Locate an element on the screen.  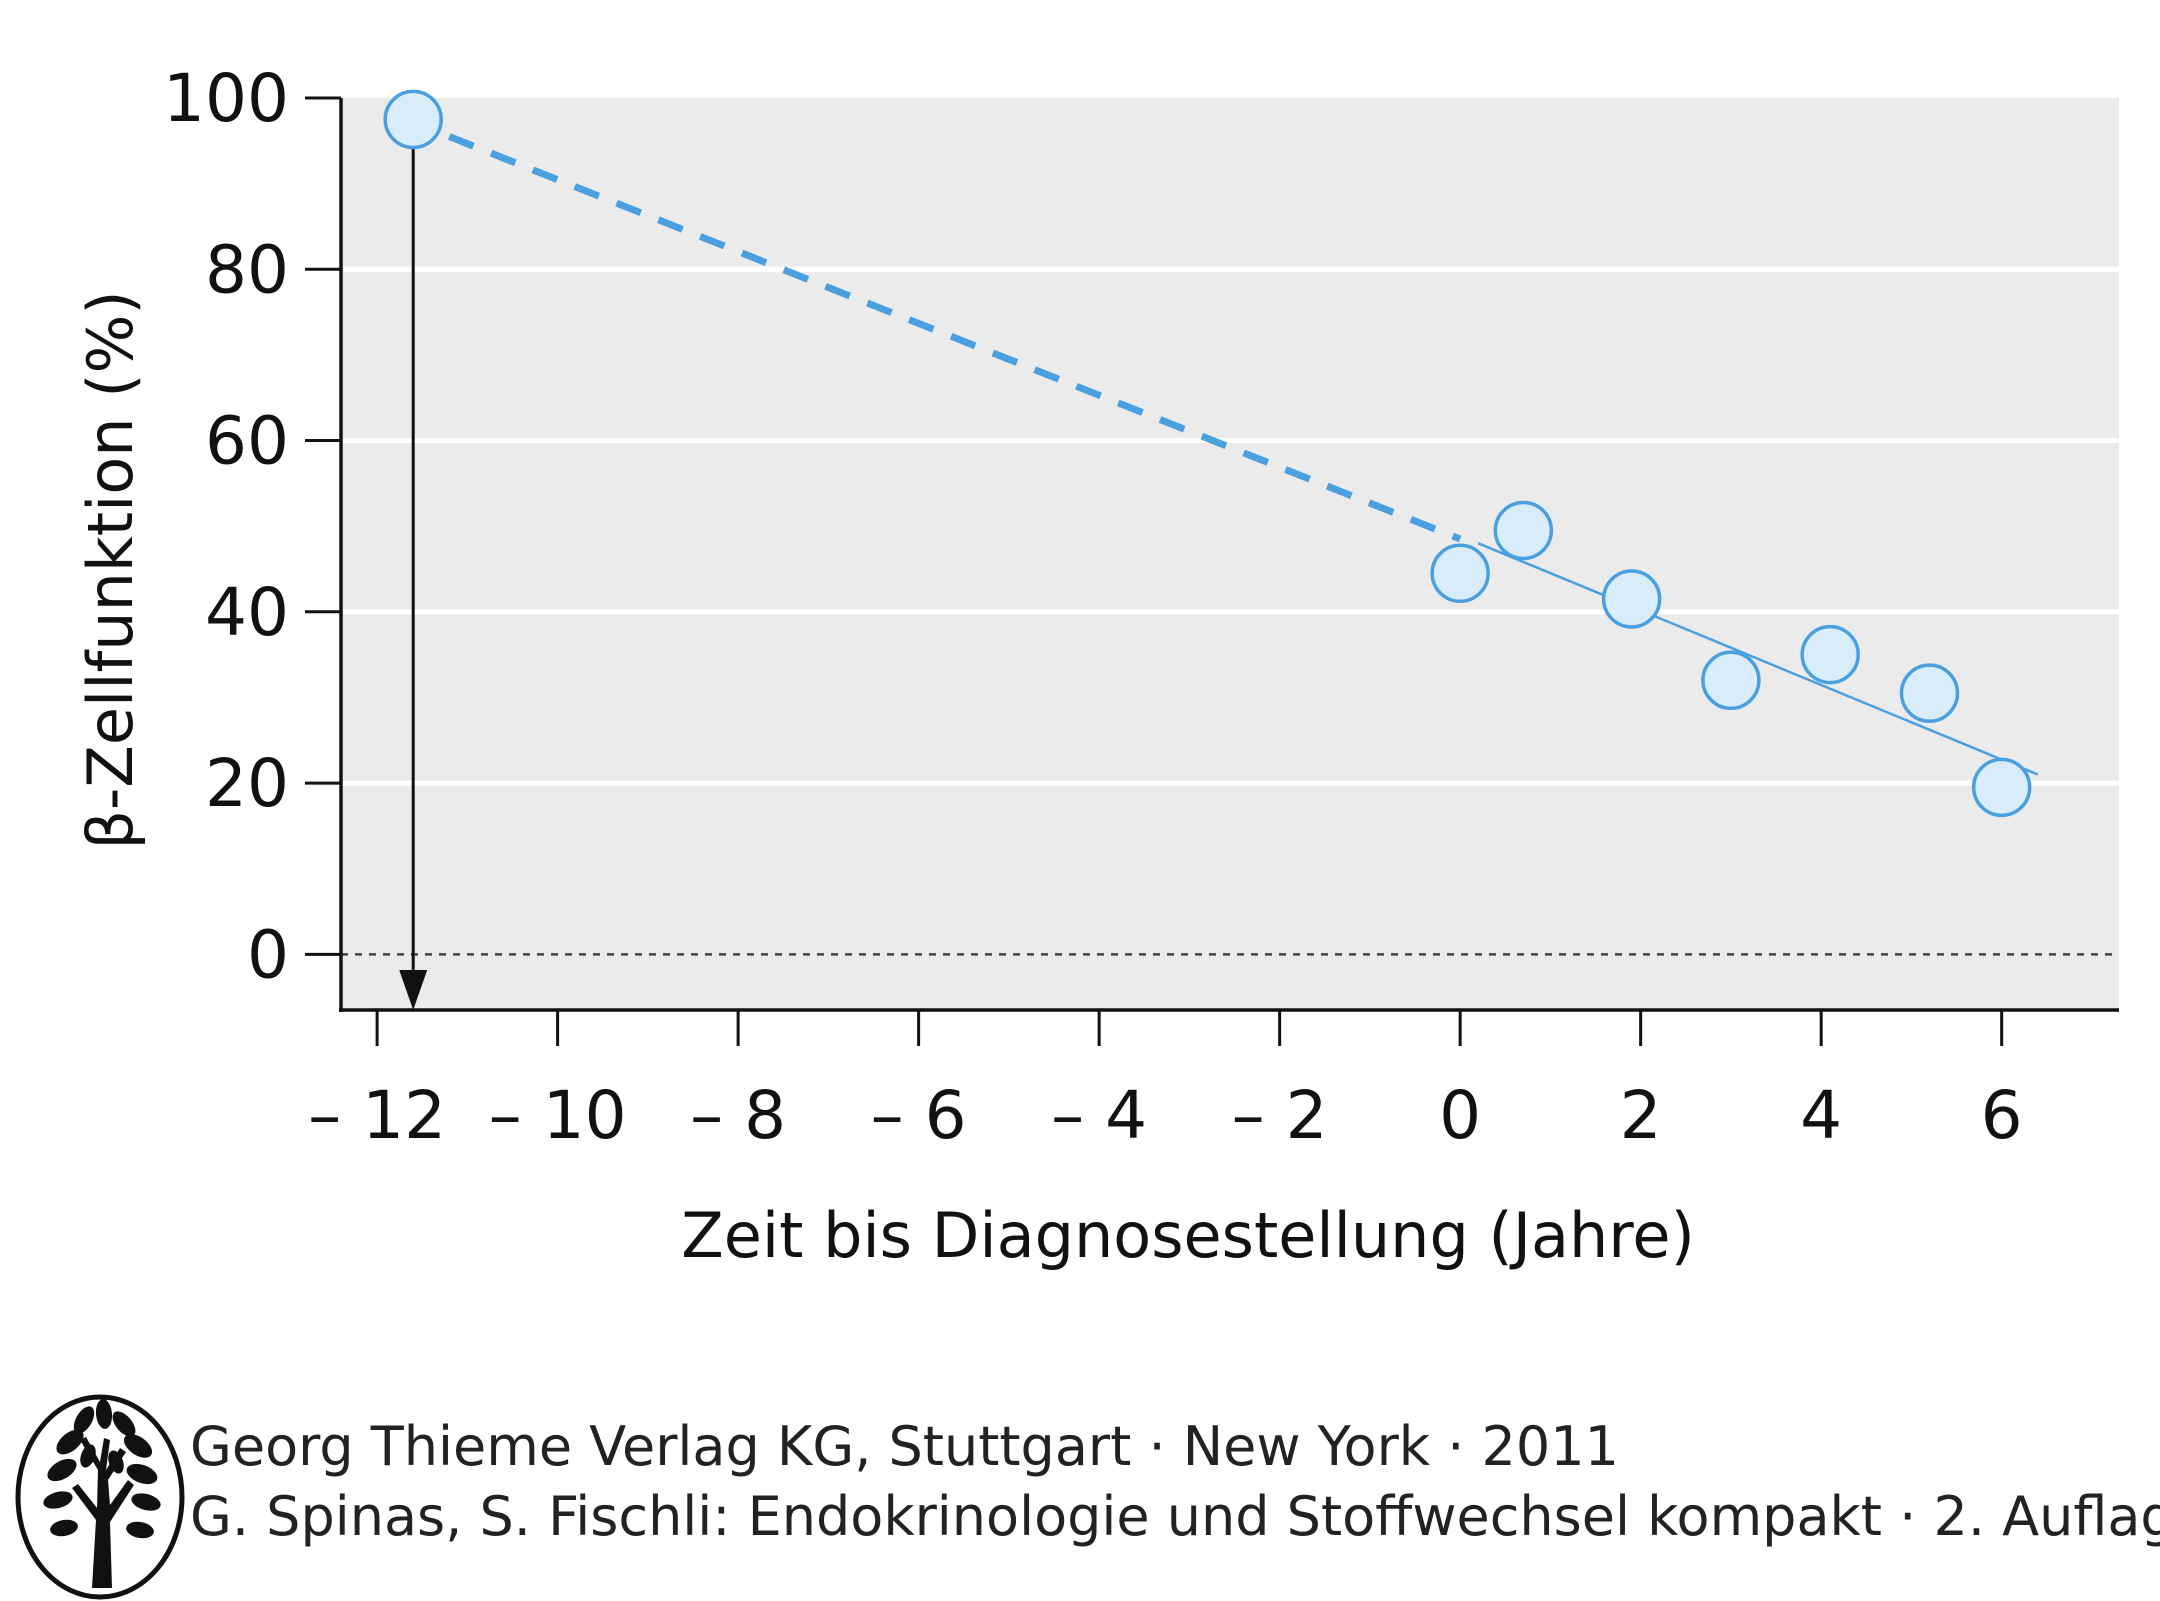
extrapolation-line is located at coordinates (955, 338).